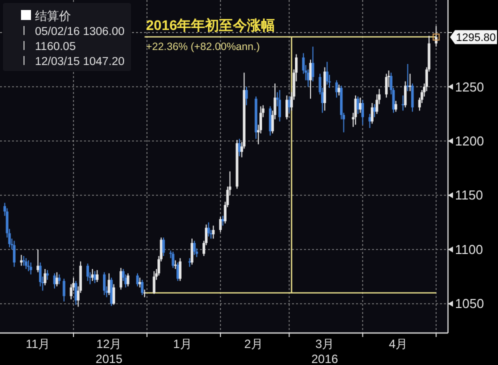 This screenshot has width=498, height=365. What do you see at coordinates (109, 351) in the screenshot?
I see `x-tick-label: 12月 2015` at bounding box center [109, 351].